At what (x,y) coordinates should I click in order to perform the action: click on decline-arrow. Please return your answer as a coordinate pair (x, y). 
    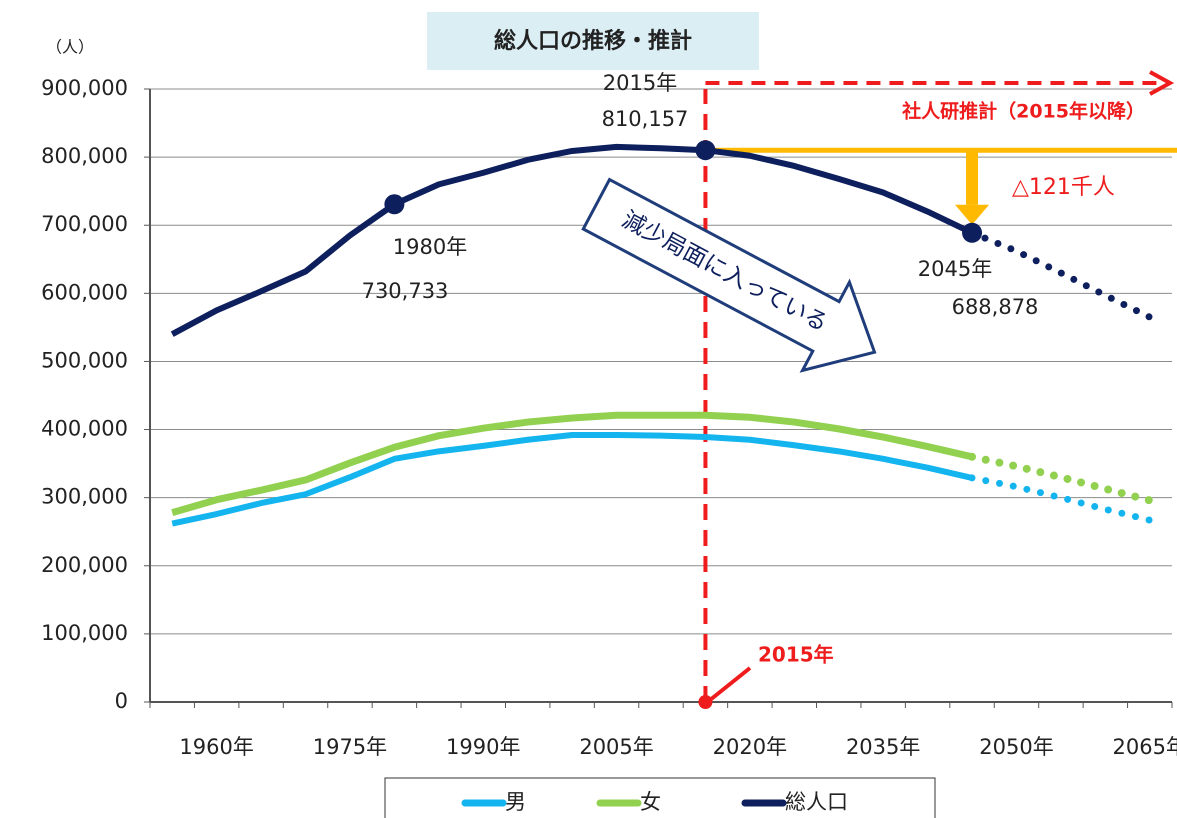
    Looking at the image, I should click on (972, 177).